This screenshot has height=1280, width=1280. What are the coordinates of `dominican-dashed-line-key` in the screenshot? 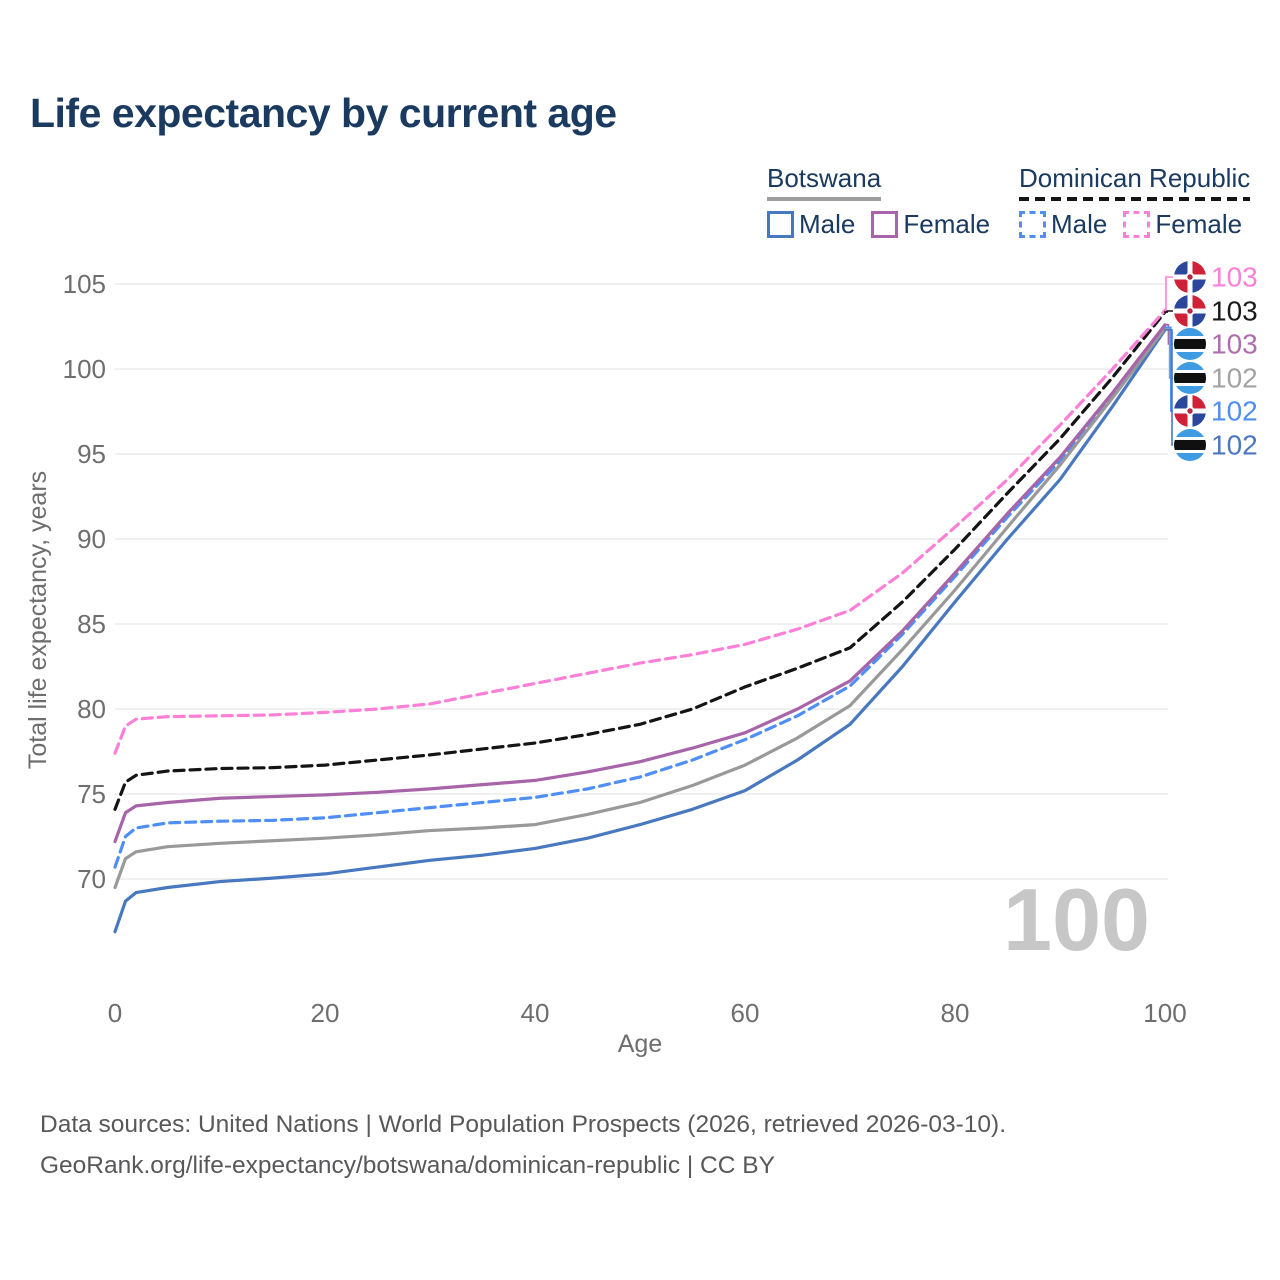 It's located at (1135, 199).